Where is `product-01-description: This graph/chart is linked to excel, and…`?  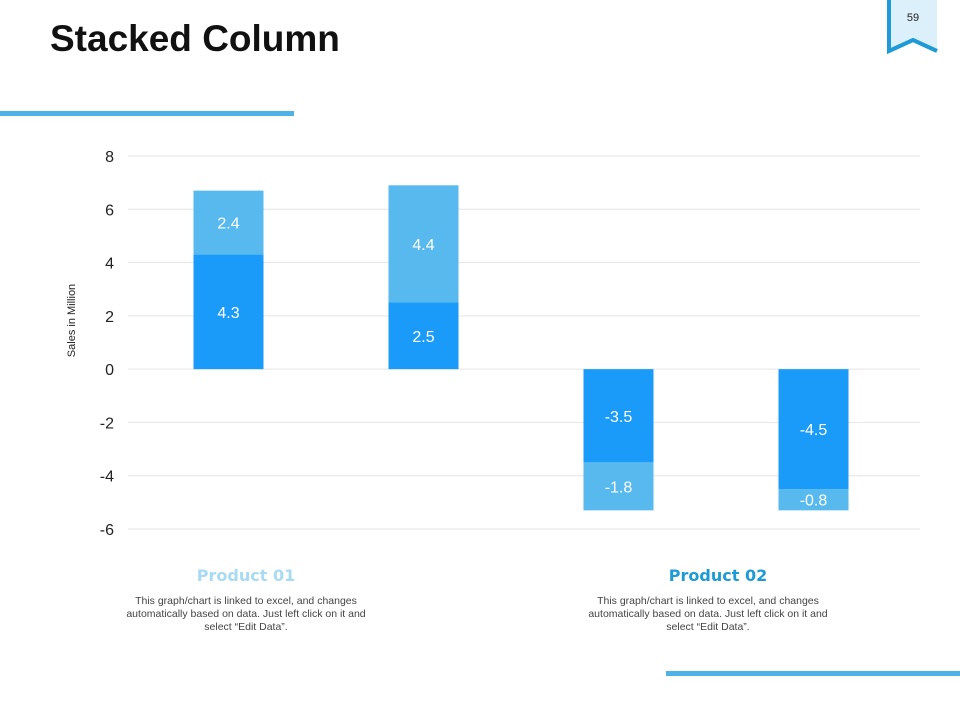 product-01-description: This graph/chart is linked to excel, and… is located at coordinates (246, 614).